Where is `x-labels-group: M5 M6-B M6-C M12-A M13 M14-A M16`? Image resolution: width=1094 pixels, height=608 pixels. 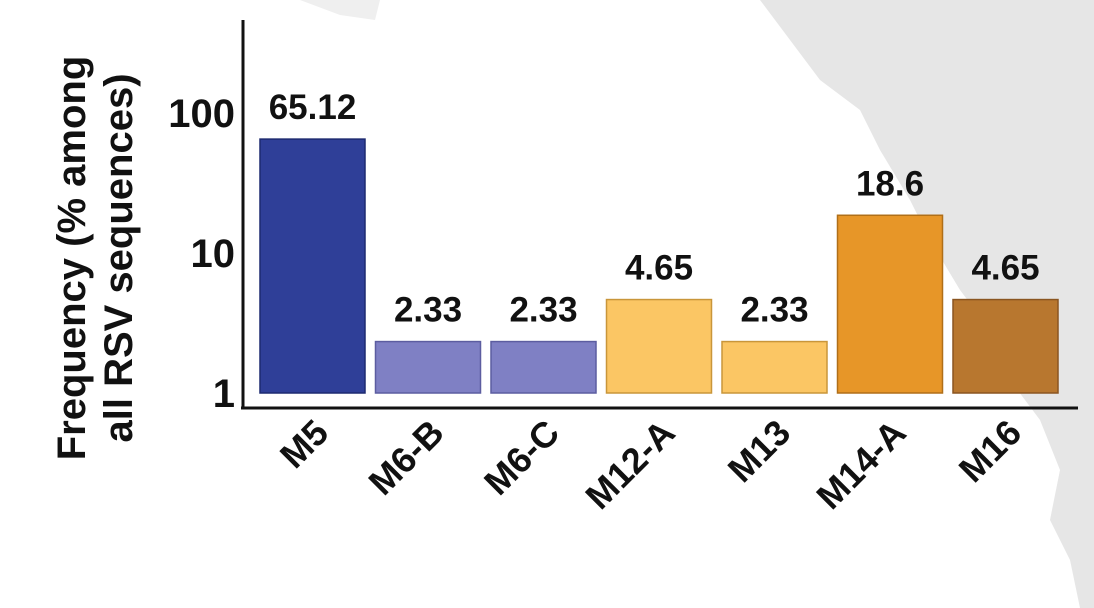 x-labels-group: M5 M6-B M6-C M12-A M13 M14-A M16 is located at coordinates (650, 464).